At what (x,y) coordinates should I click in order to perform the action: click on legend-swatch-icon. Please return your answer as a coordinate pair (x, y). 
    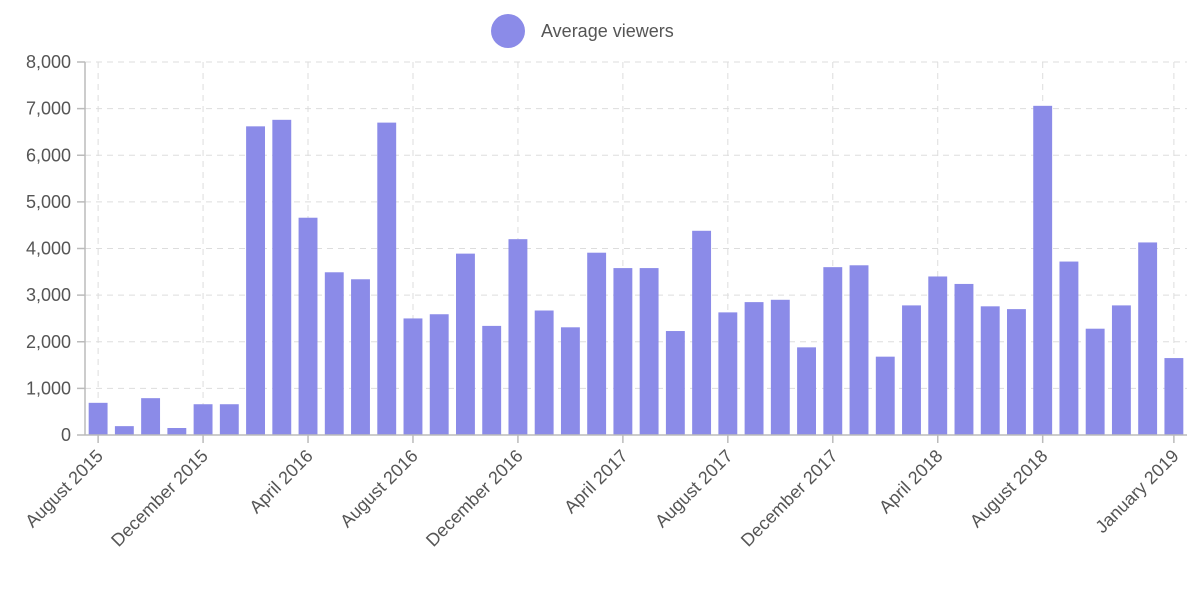
    Looking at the image, I should click on (508, 31).